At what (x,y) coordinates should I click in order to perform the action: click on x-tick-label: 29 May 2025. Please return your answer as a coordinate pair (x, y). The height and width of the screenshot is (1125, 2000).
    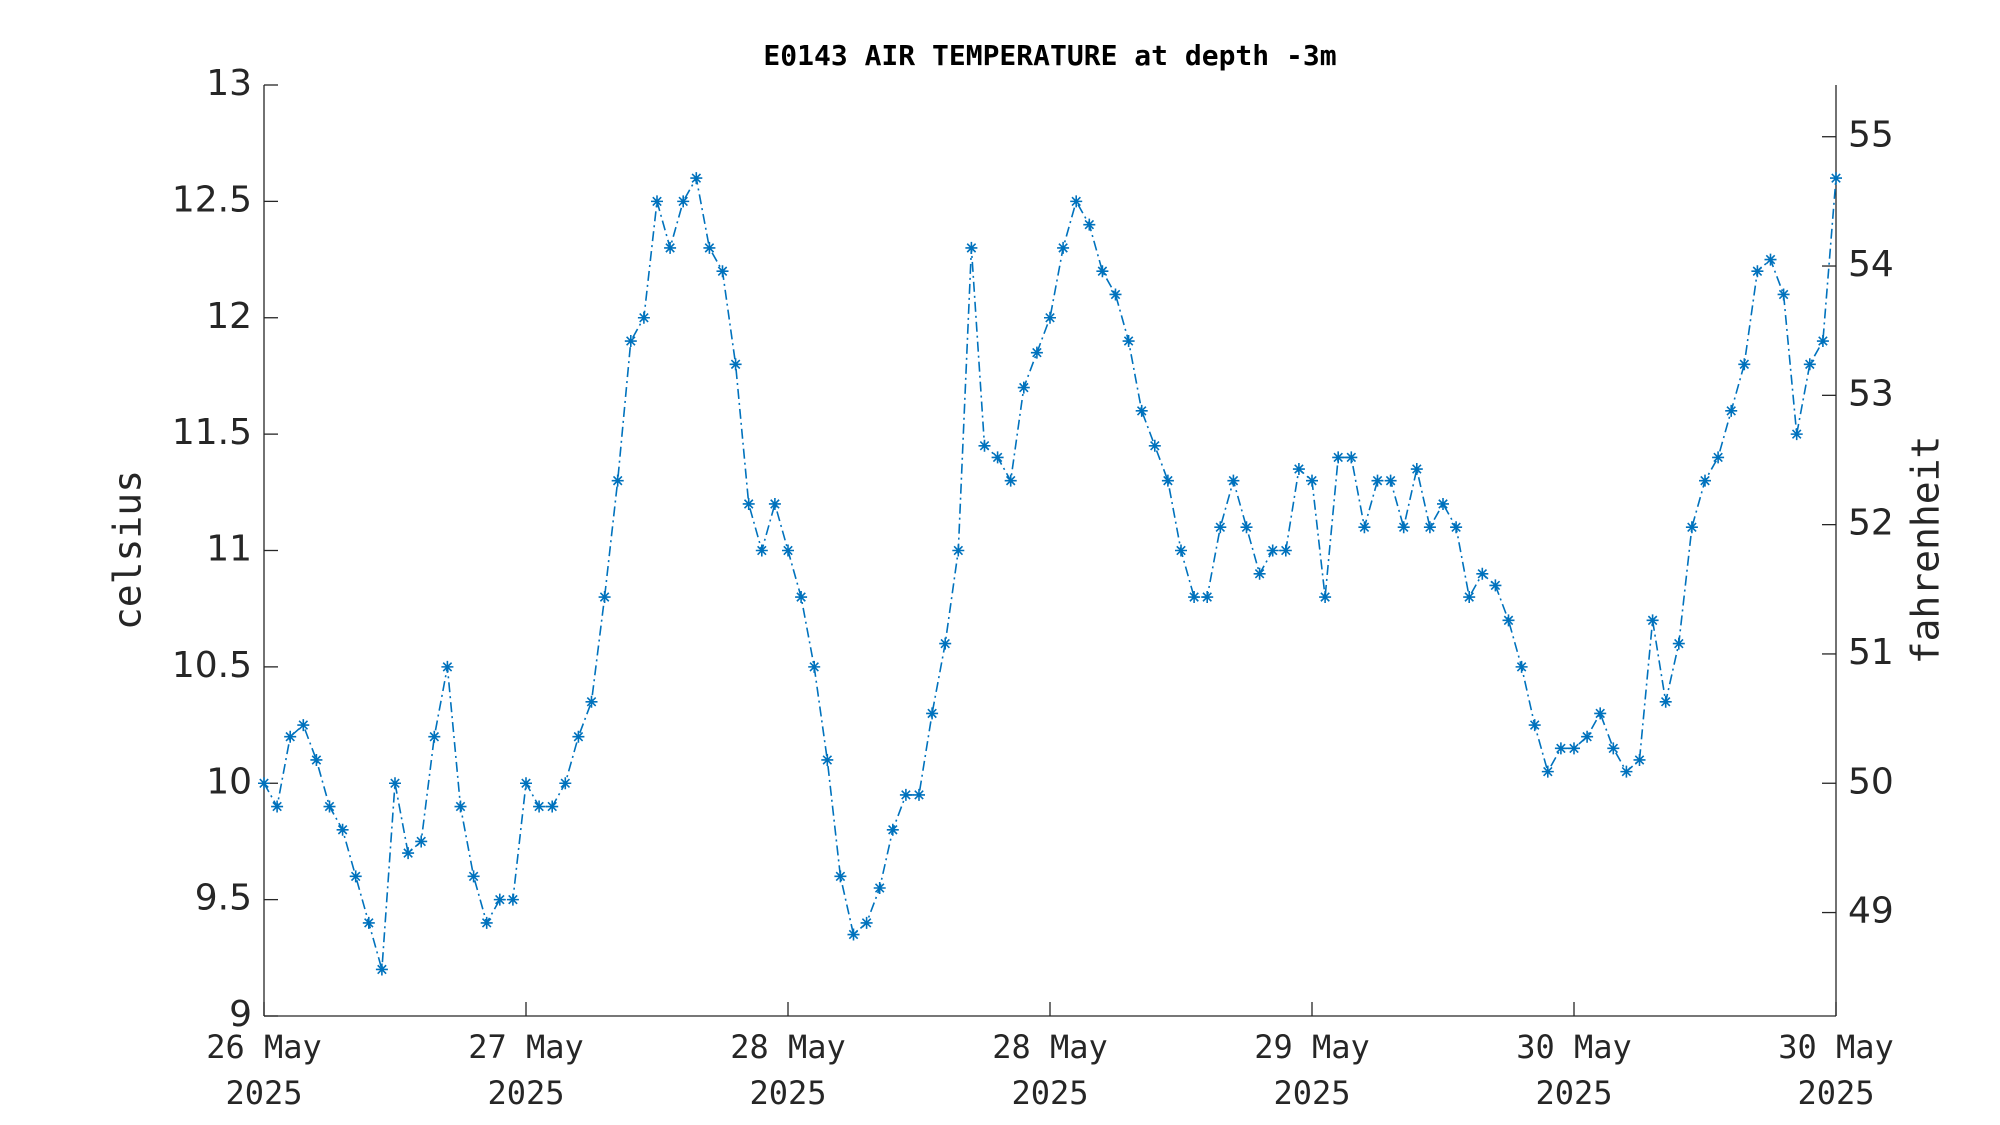
    Looking at the image, I should click on (1312, 1070).